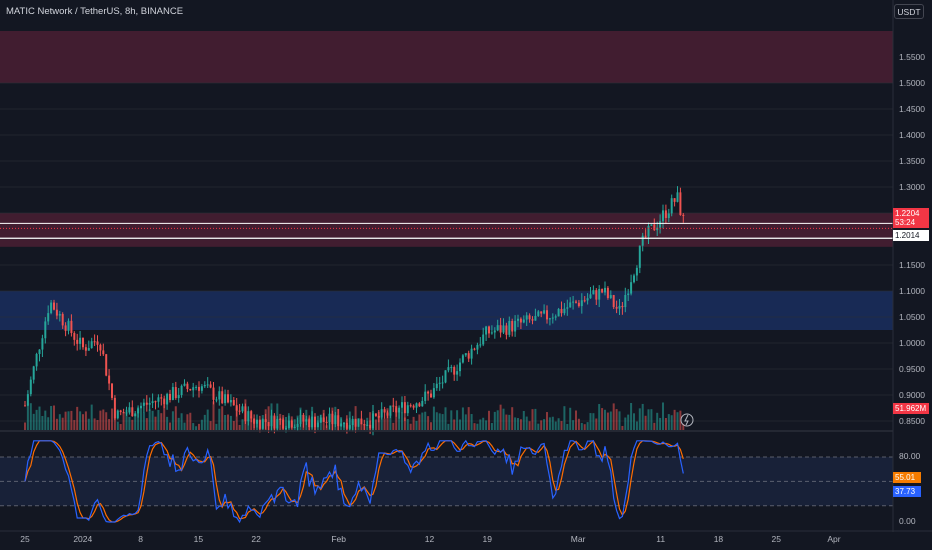 Image resolution: width=932 pixels, height=550 pixels. I want to click on currency-button: USDT, so click(909, 11).